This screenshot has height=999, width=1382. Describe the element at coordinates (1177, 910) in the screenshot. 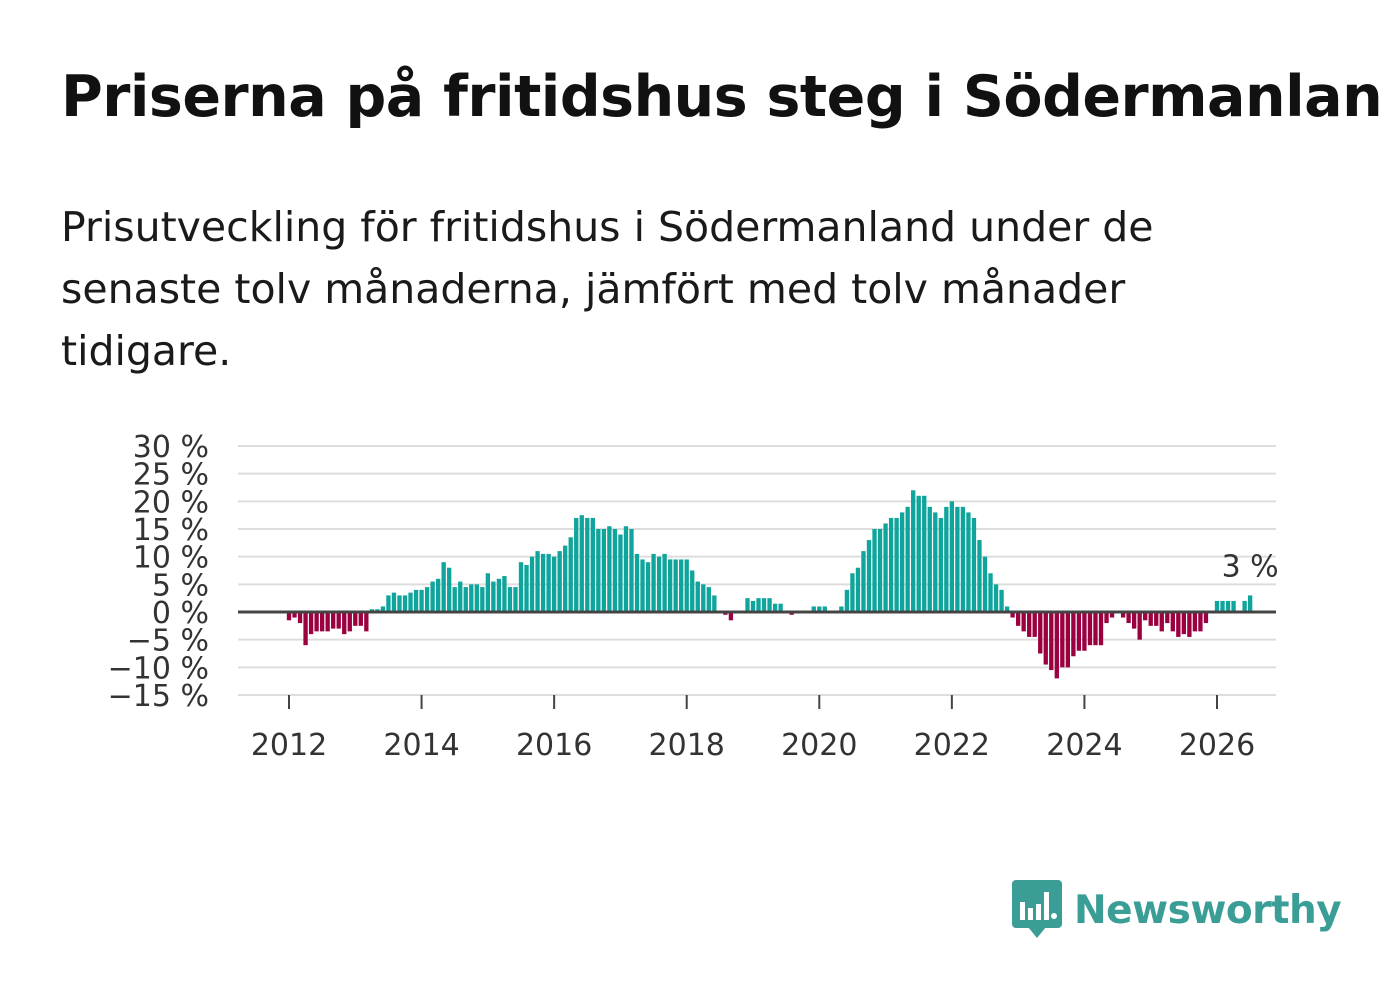

I see `newsworthy-logo: Newsworthy` at that location.